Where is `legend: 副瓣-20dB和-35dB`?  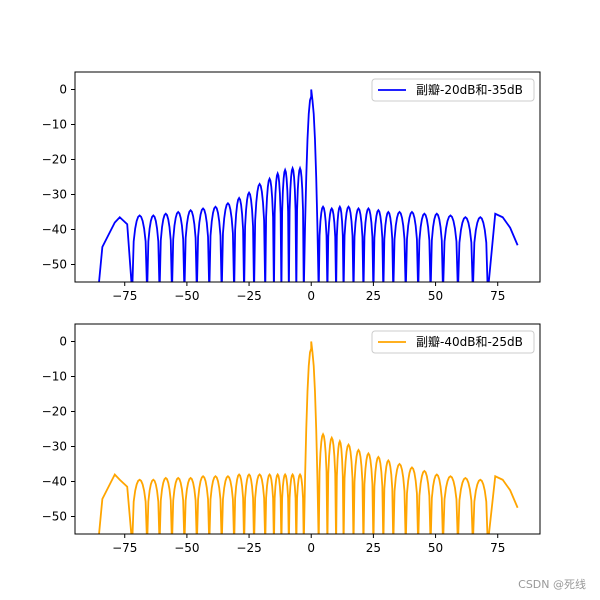 legend: 副瓣-20dB和-35dB is located at coordinates (453, 90).